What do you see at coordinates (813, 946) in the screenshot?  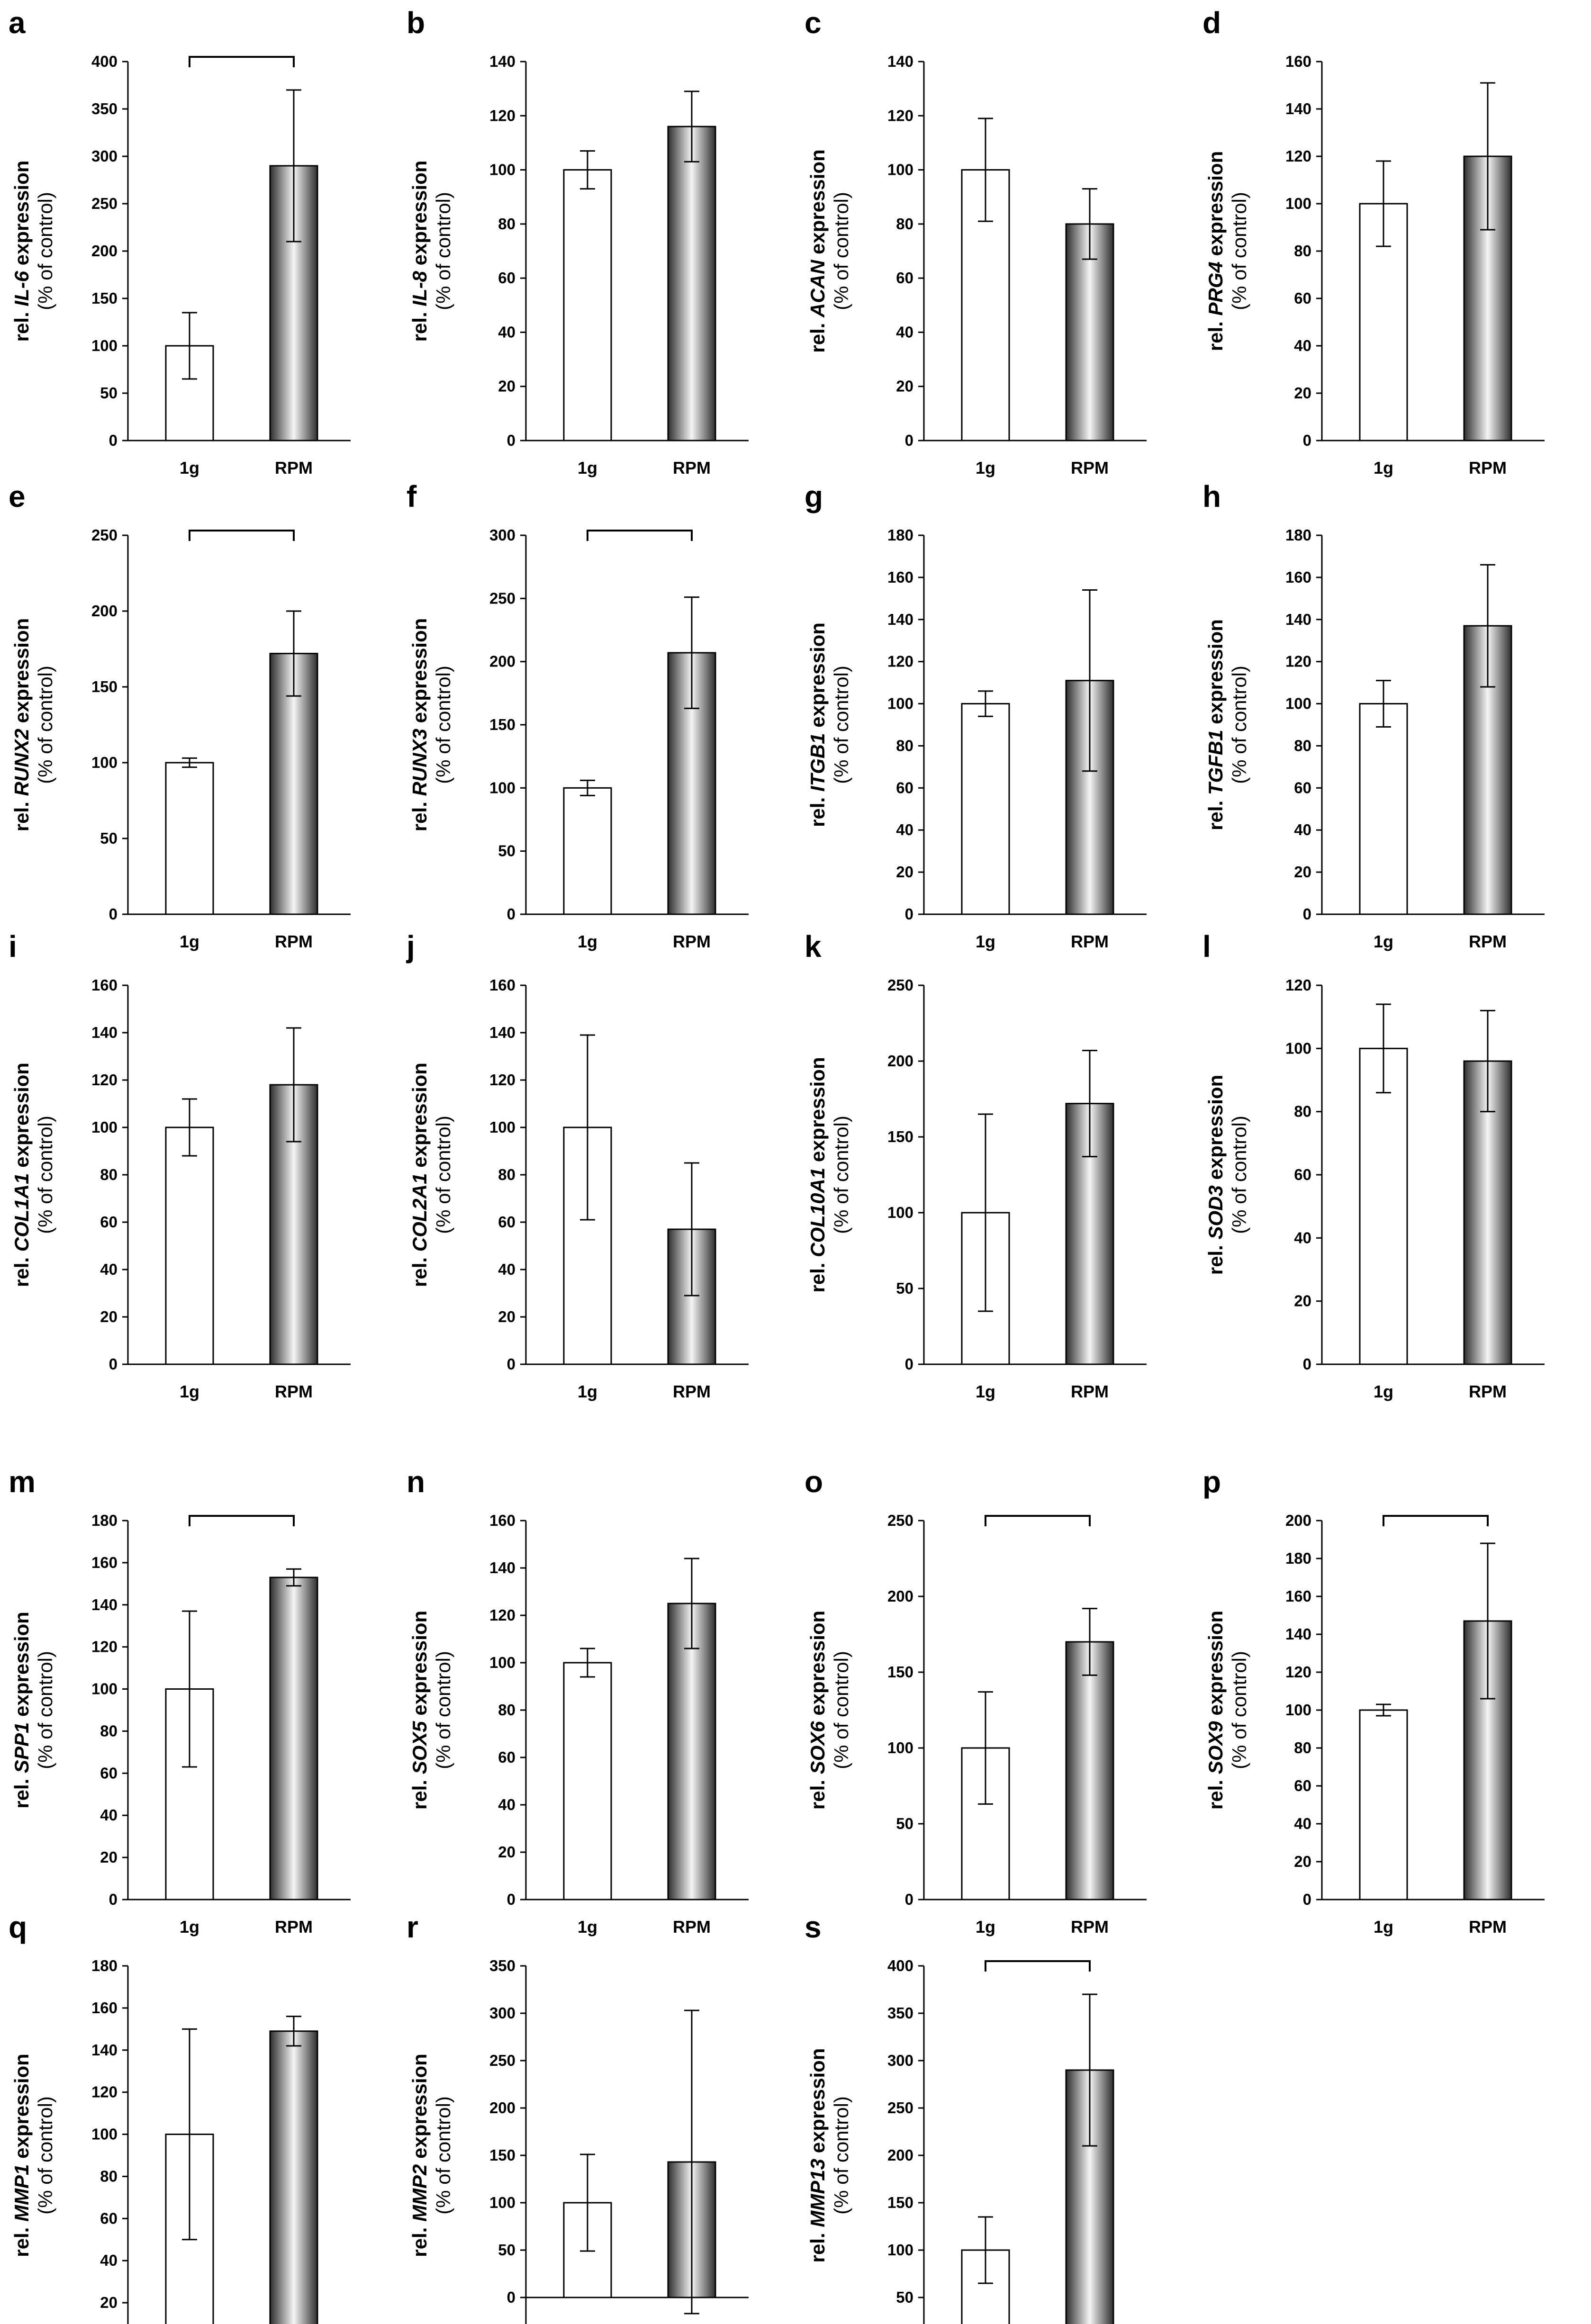 I see `panel-letter: k` at bounding box center [813, 946].